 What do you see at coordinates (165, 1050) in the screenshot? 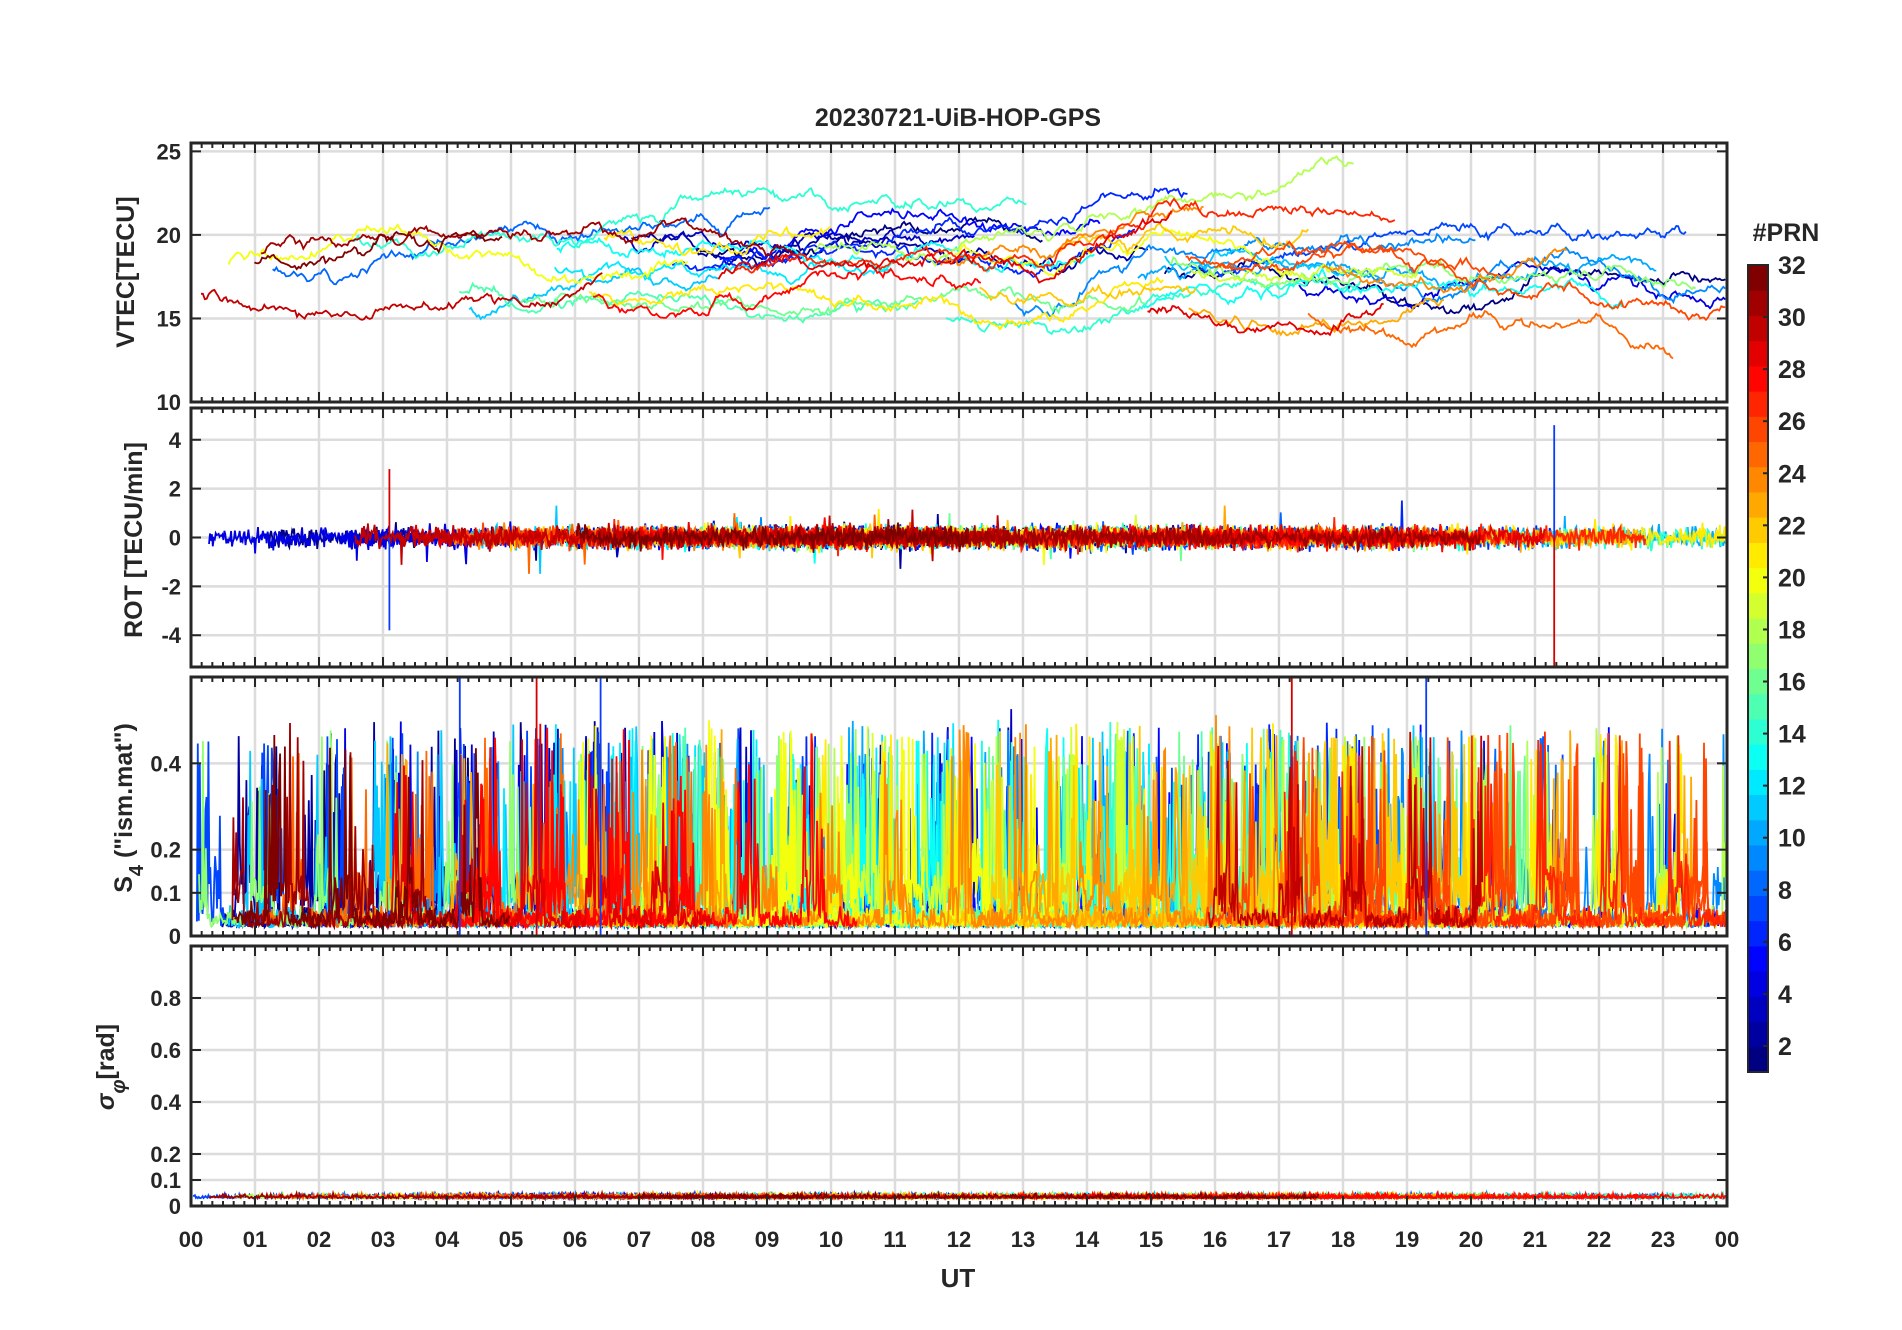
I see `sigma_phi-ytick-label: 0.6` at bounding box center [165, 1050].